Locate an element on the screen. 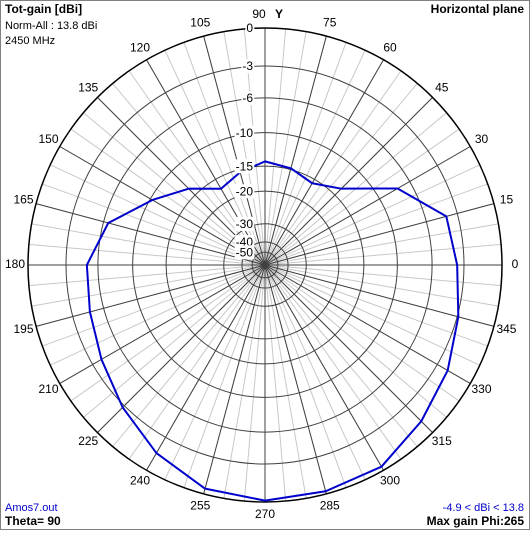 The height and width of the screenshot is (535, 530). angle-label: 75 is located at coordinates (330, 23).